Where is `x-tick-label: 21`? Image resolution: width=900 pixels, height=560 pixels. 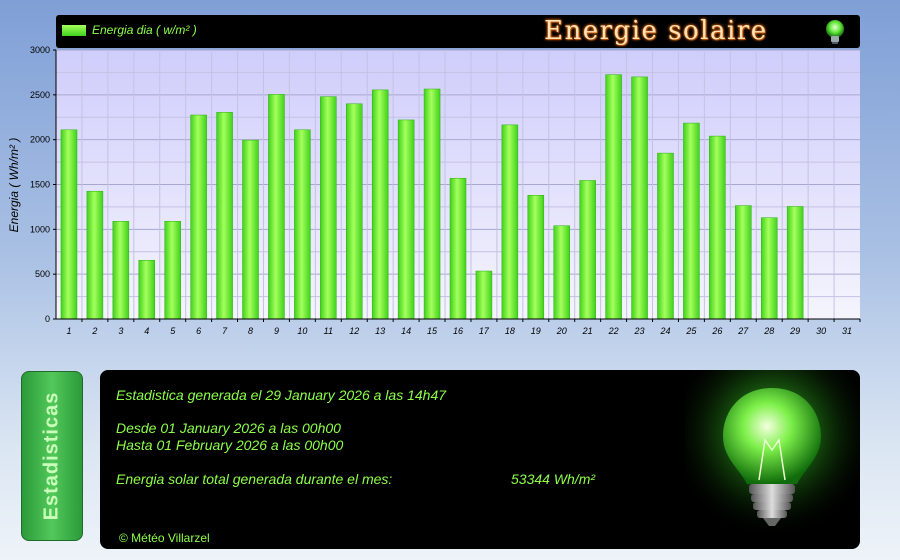 x-tick-label: 21 is located at coordinates (587, 331).